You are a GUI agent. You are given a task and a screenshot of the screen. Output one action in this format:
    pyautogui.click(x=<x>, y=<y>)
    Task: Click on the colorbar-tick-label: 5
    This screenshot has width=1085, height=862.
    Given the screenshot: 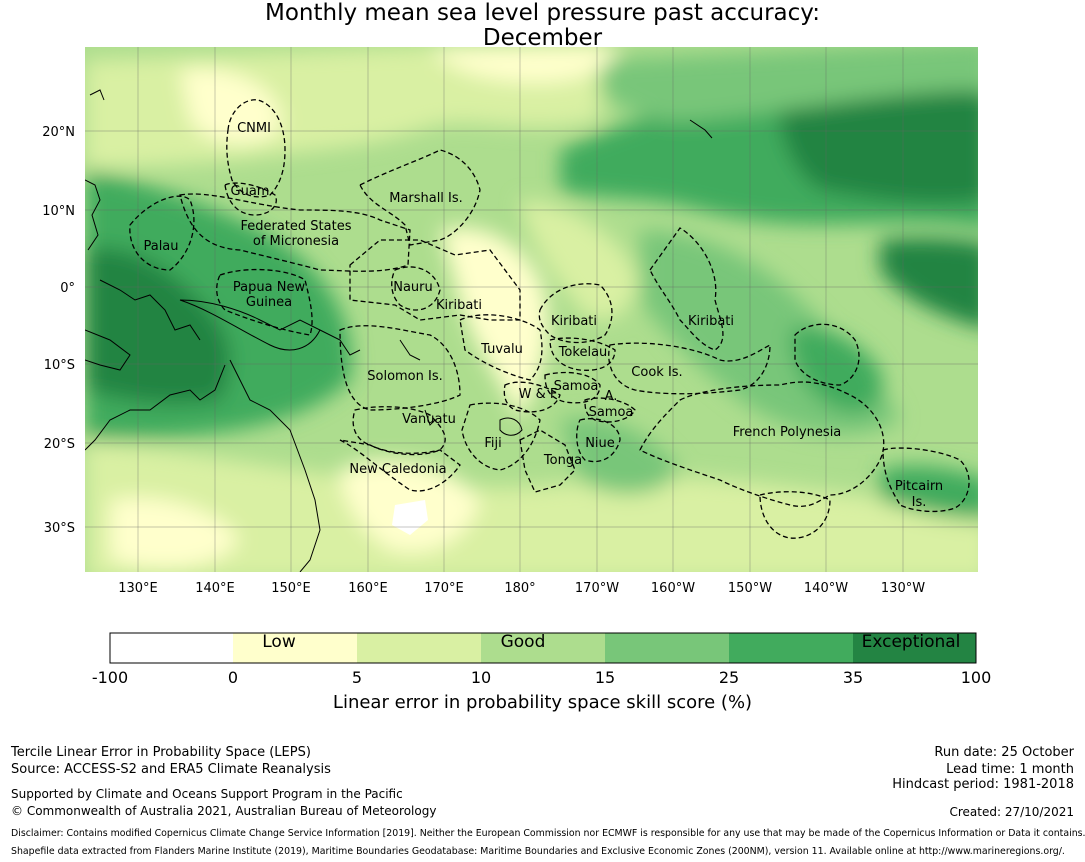 What is the action you would take?
    pyautogui.click(x=357, y=677)
    